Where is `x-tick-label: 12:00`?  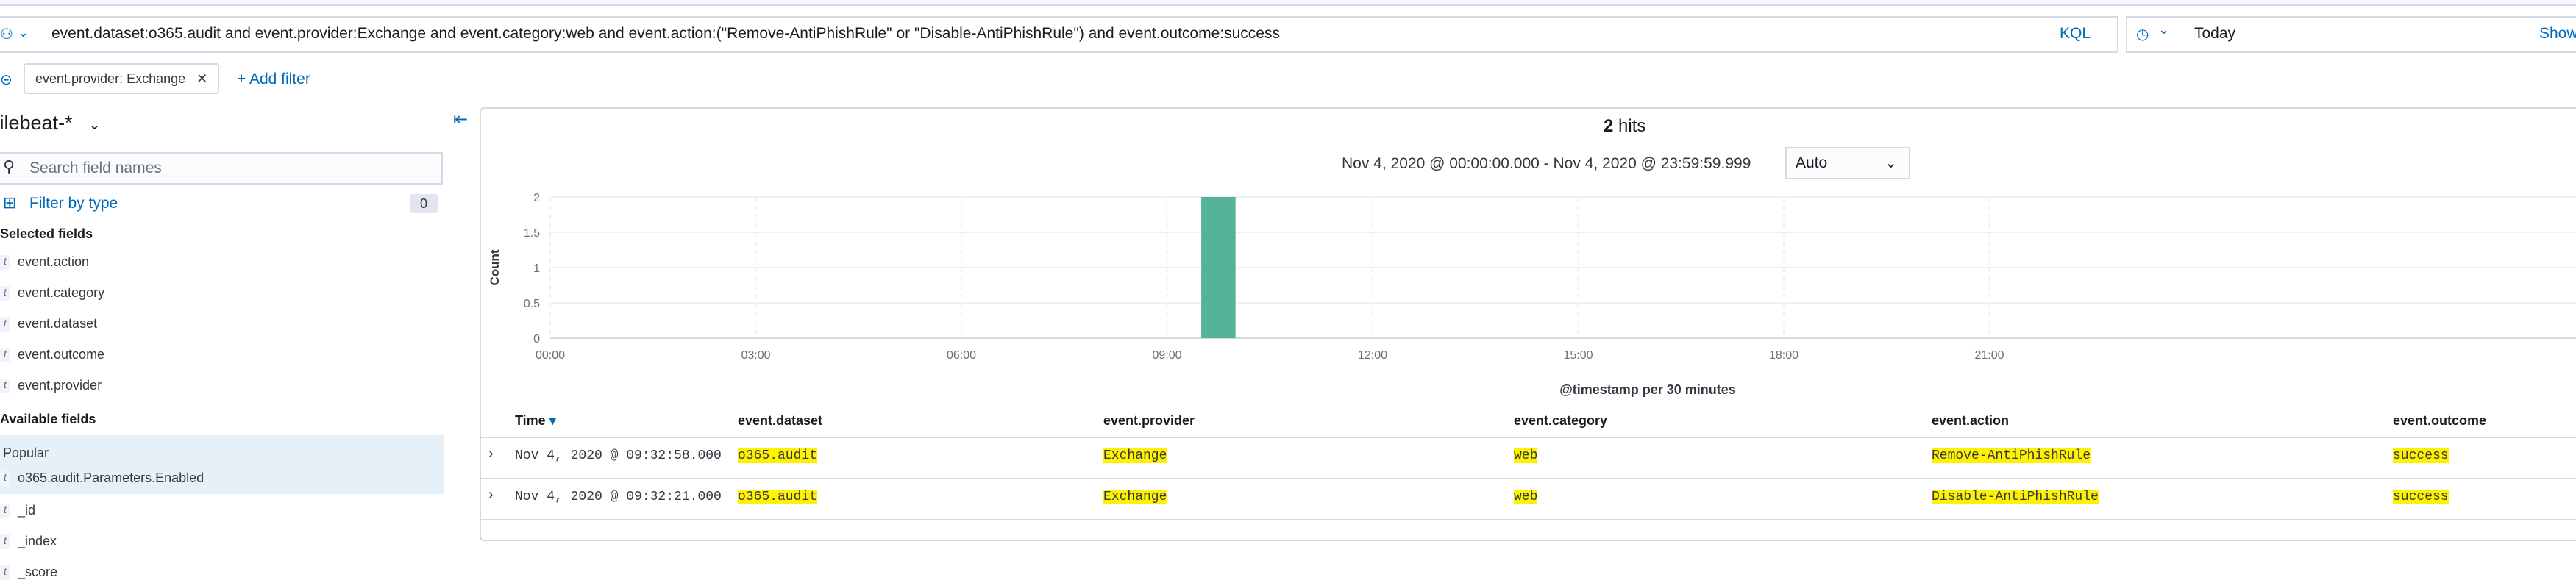 x-tick-label: 12:00 is located at coordinates (1372, 355).